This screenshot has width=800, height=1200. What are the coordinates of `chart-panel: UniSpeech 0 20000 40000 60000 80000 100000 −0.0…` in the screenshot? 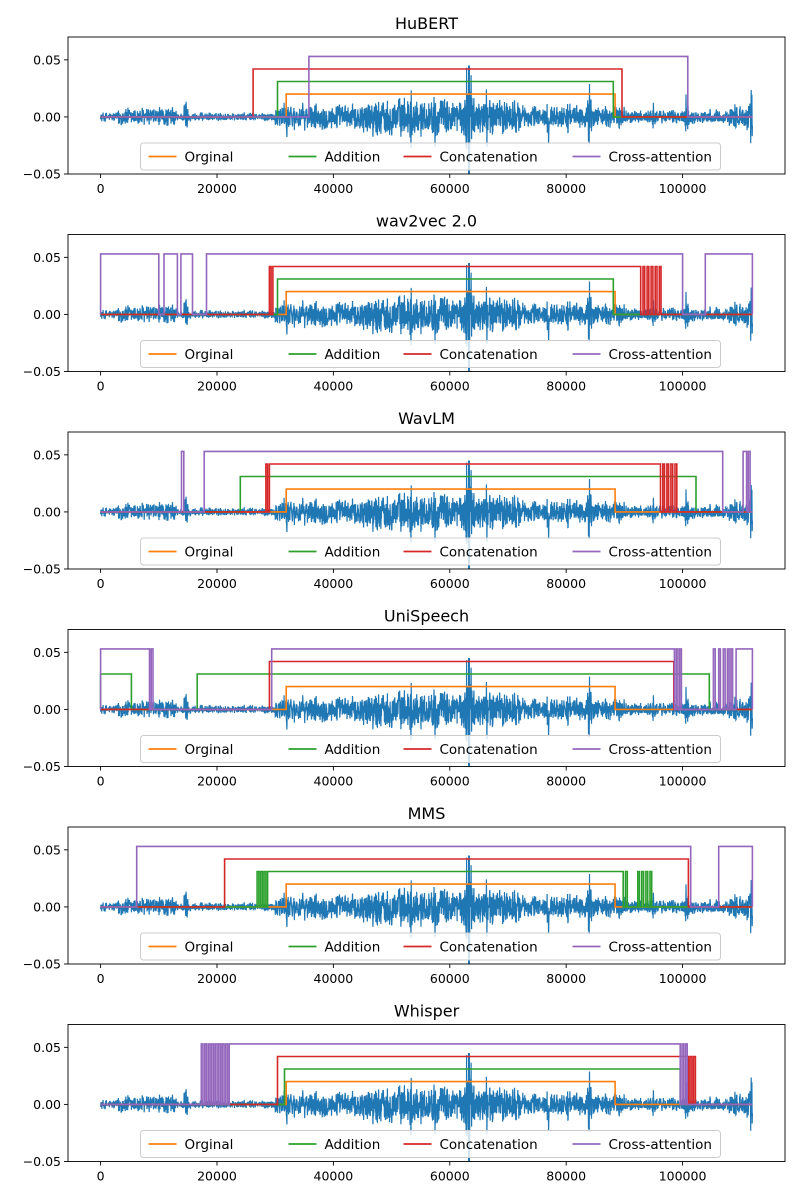 It's located at (404, 698).